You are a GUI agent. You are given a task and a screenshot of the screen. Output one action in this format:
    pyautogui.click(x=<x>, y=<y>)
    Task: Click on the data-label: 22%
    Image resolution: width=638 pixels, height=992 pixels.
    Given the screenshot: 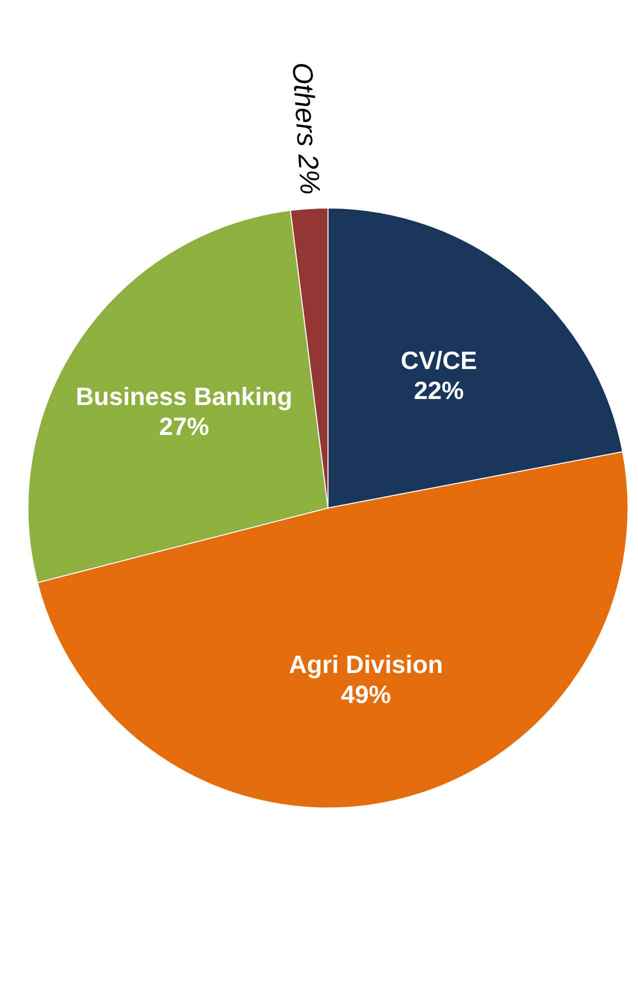 What is the action you would take?
    pyautogui.click(x=439, y=390)
    